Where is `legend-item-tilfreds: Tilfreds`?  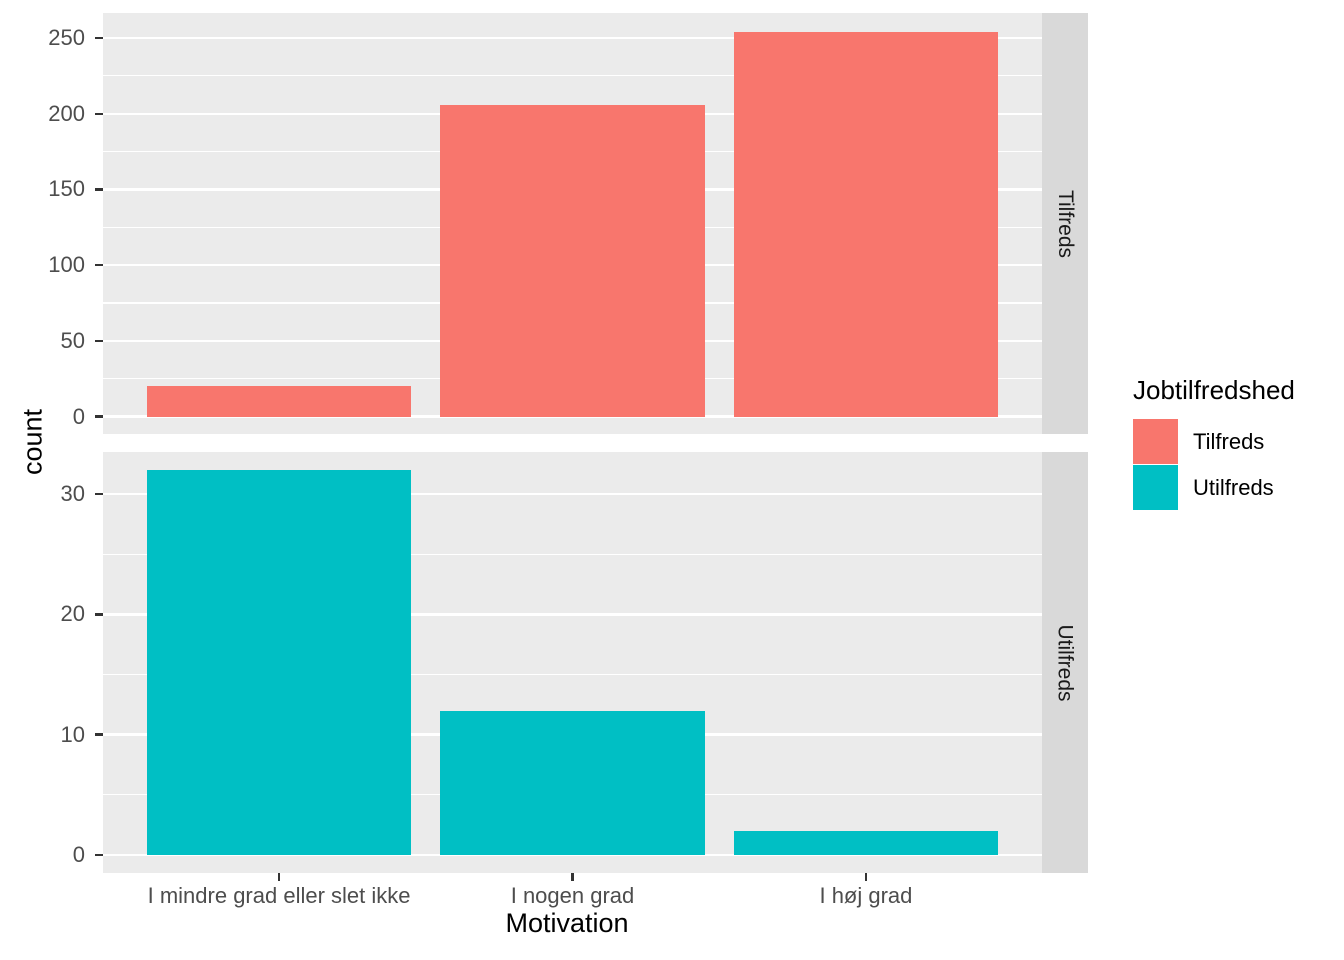 legend-item-tilfreds: Tilfreds is located at coordinates (1214, 441).